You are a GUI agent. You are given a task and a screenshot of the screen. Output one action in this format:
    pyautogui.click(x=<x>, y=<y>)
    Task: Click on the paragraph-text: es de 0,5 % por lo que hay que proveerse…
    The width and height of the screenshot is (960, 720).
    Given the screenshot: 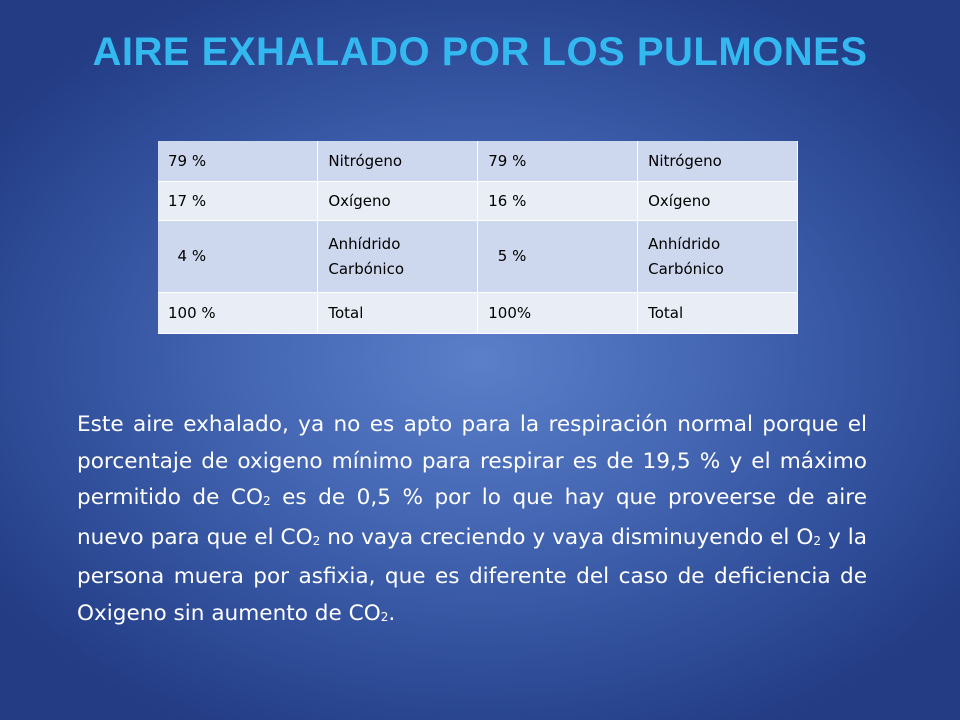 What is the action you would take?
    pyautogui.click(x=472, y=517)
    